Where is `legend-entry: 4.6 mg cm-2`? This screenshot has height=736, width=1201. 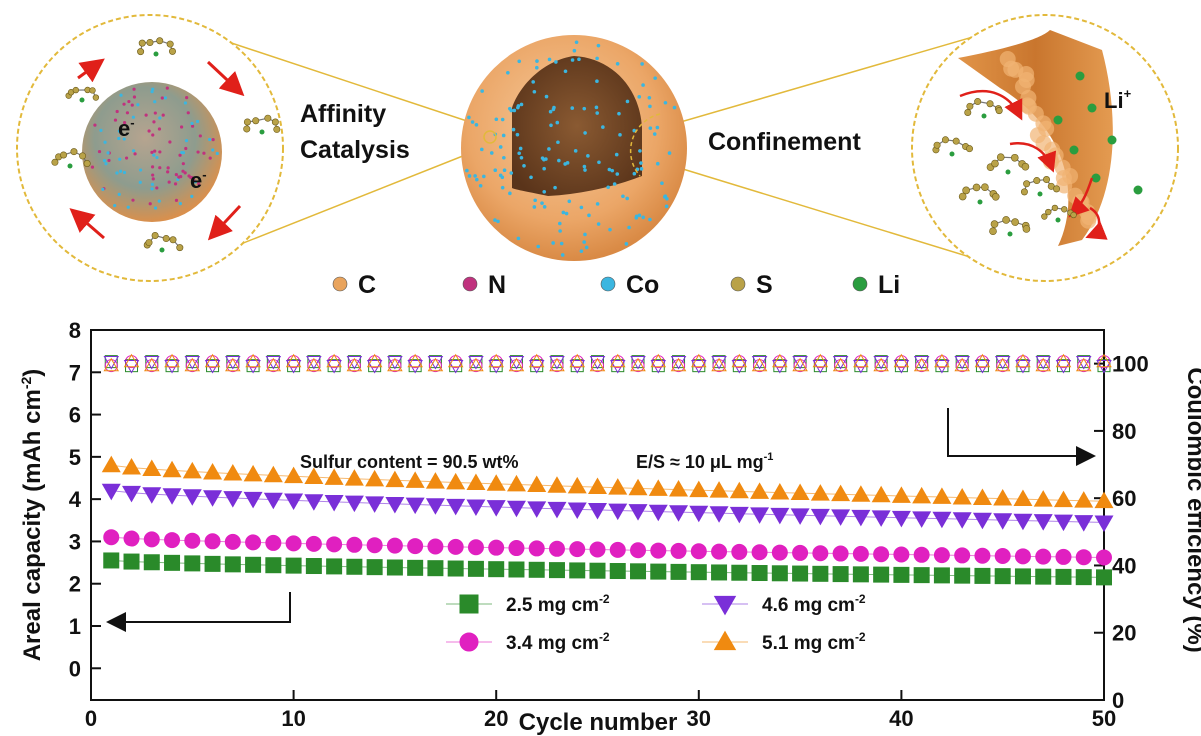
legend-entry: 4.6 mg cm-2 is located at coordinates (784, 604).